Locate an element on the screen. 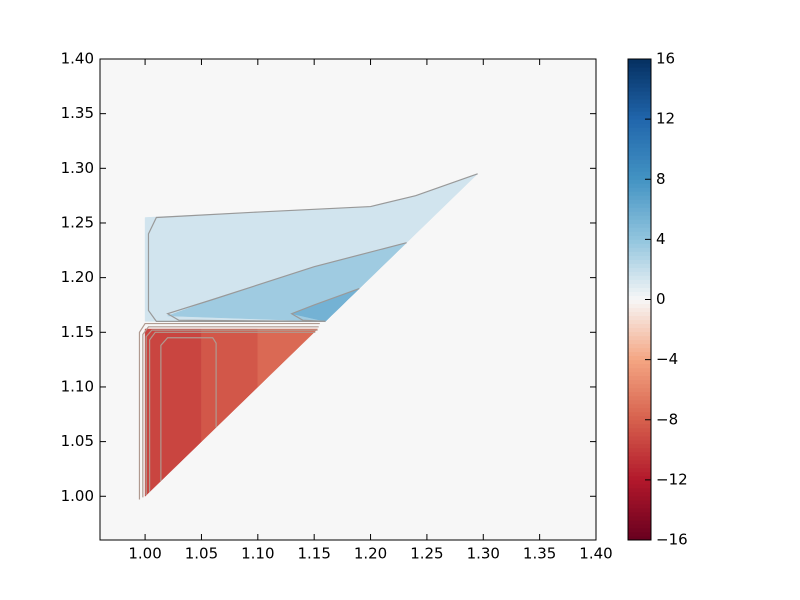 This screenshot has height=600, width=800. y-tick-label: 1.30 is located at coordinates (77, 168).